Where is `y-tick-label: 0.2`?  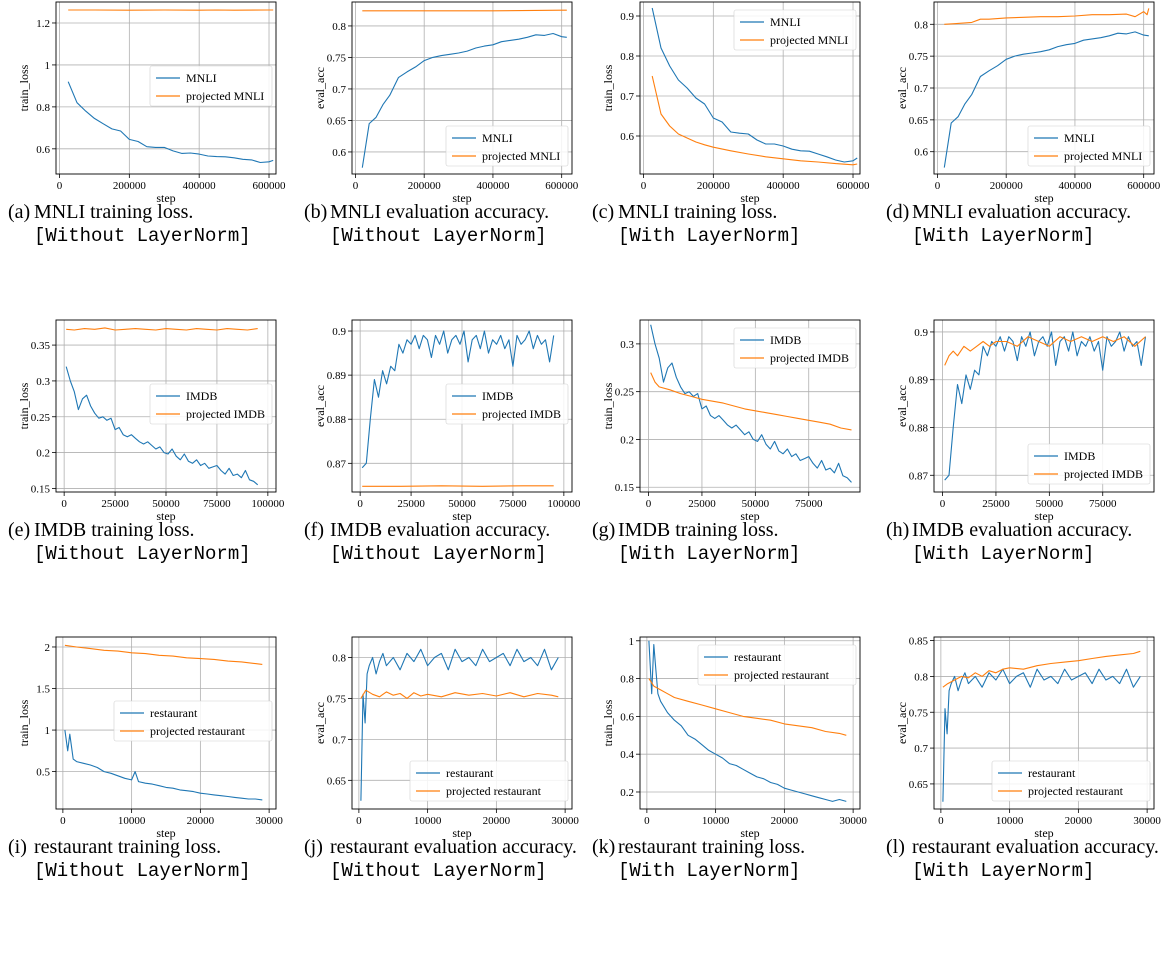 y-tick-label: 0.2 is located at coordinates (43, 454).